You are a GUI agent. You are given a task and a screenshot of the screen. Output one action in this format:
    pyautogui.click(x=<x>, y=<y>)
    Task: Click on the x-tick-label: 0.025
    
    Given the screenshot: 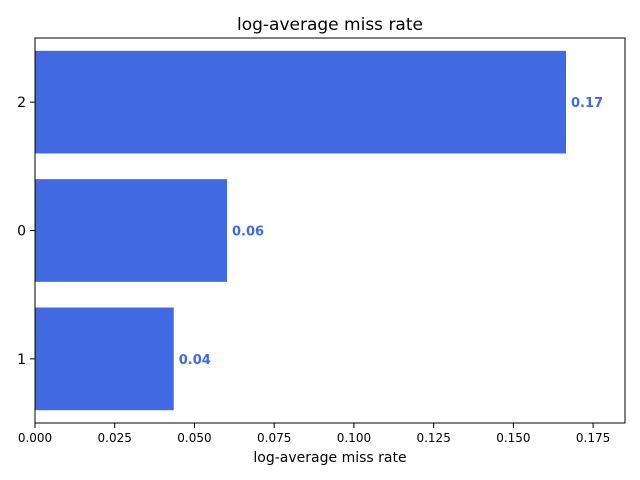 What is the action you would take?
    pyautogui.click(x=115, y=438)
    